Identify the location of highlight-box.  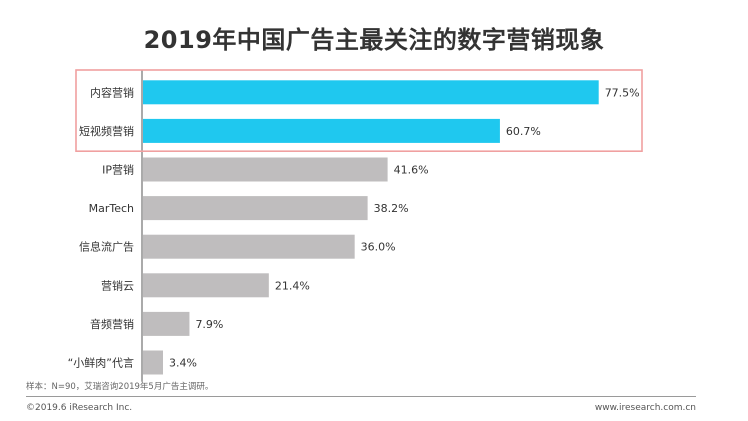
(359, 110).